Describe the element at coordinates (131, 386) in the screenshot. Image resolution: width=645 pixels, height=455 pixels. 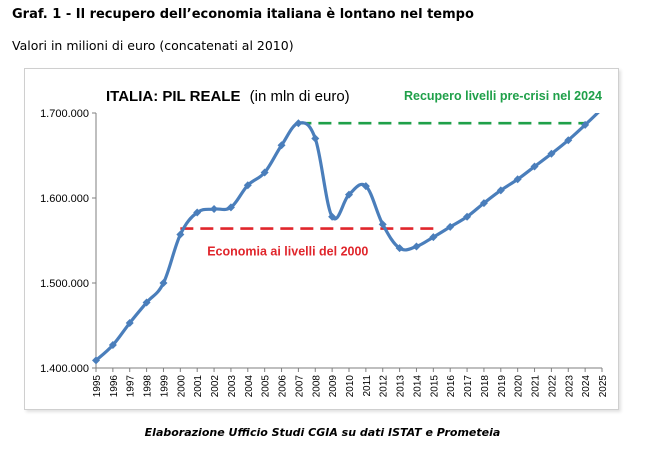
I see `x-tick-label: 1997` at that location.